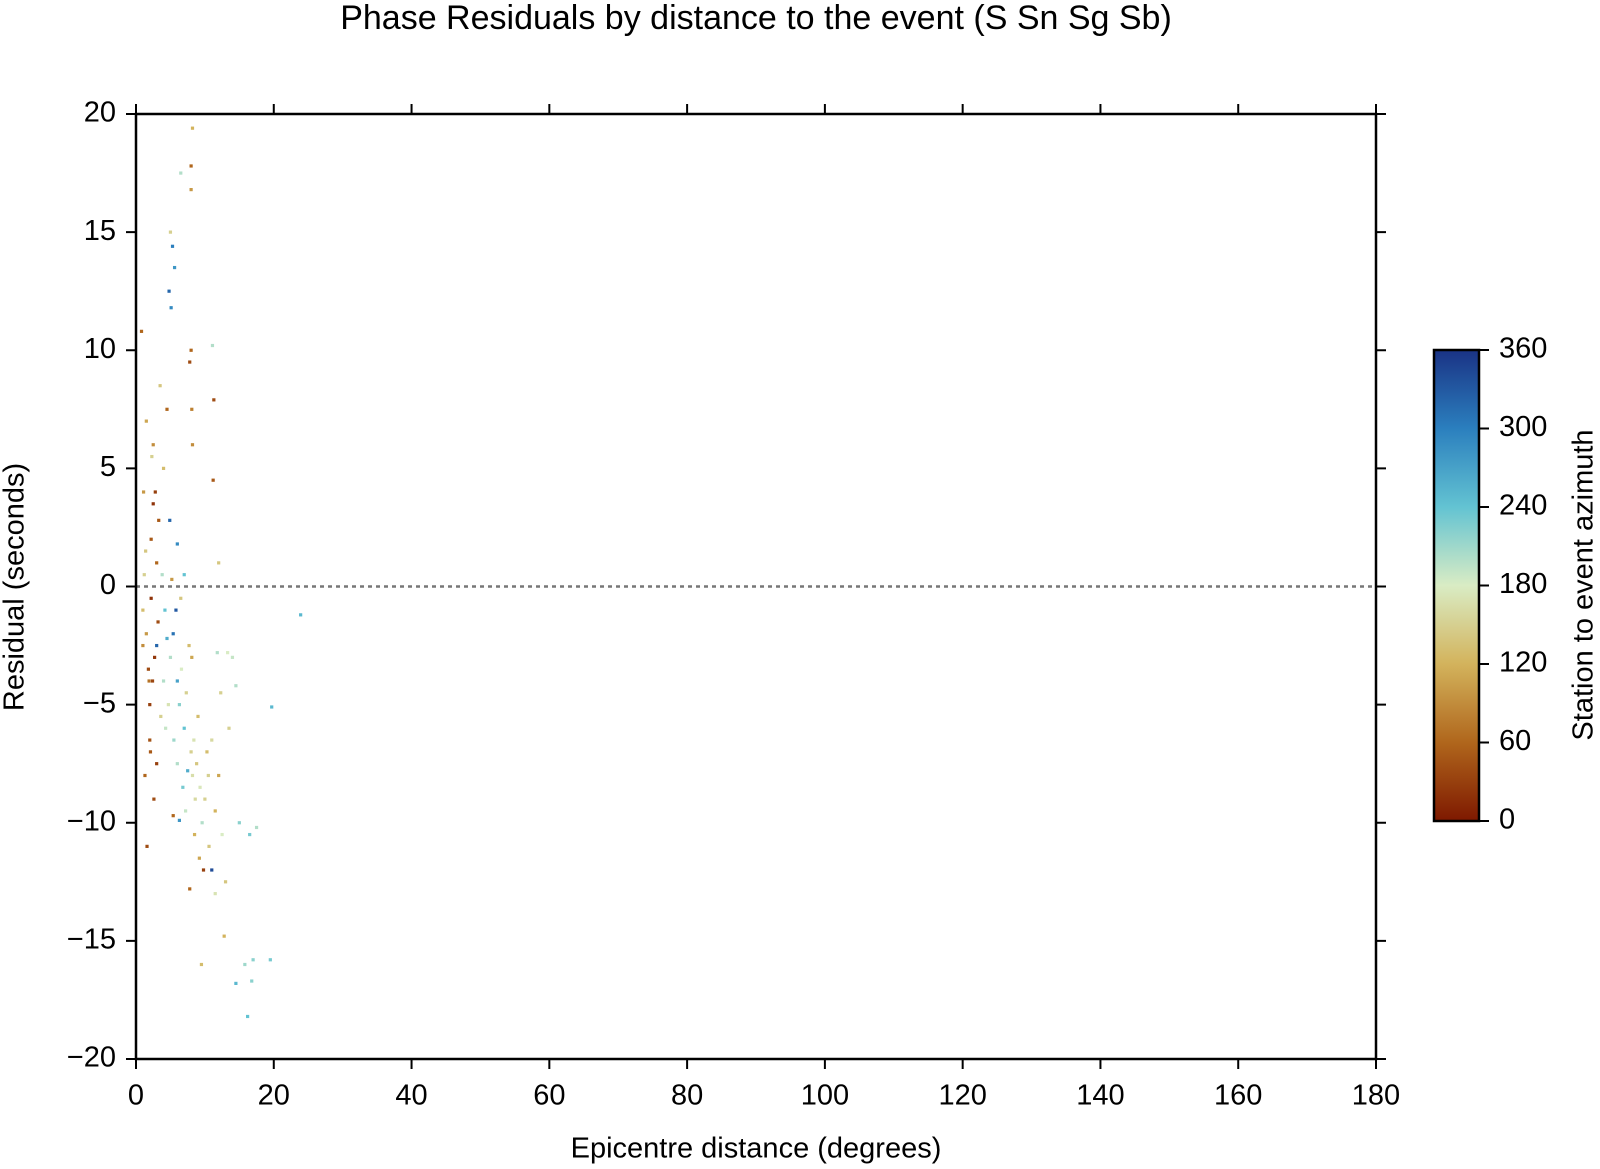  What do you see at coordinates (1507, 820) in the screenshot?
I see `colorbar-tick-label: 0` at bounding box center [1507, 820].